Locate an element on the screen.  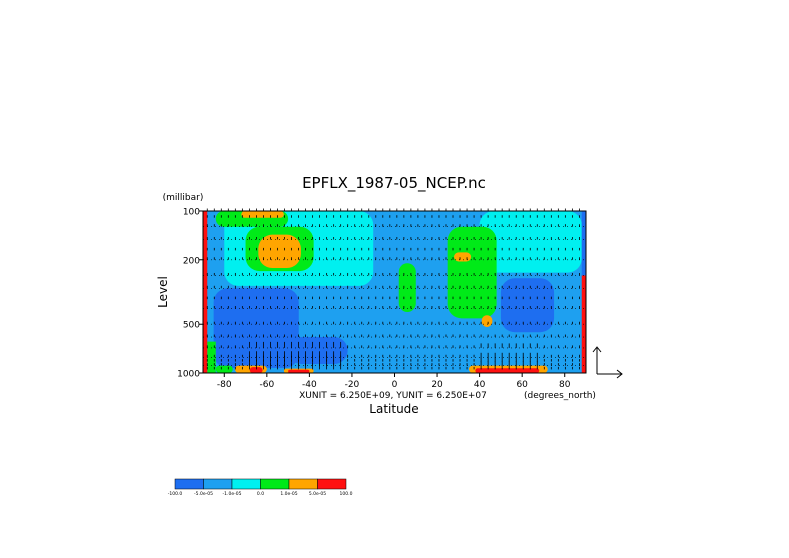
x-tick-label: 40 is located at coordinates (480, 385).